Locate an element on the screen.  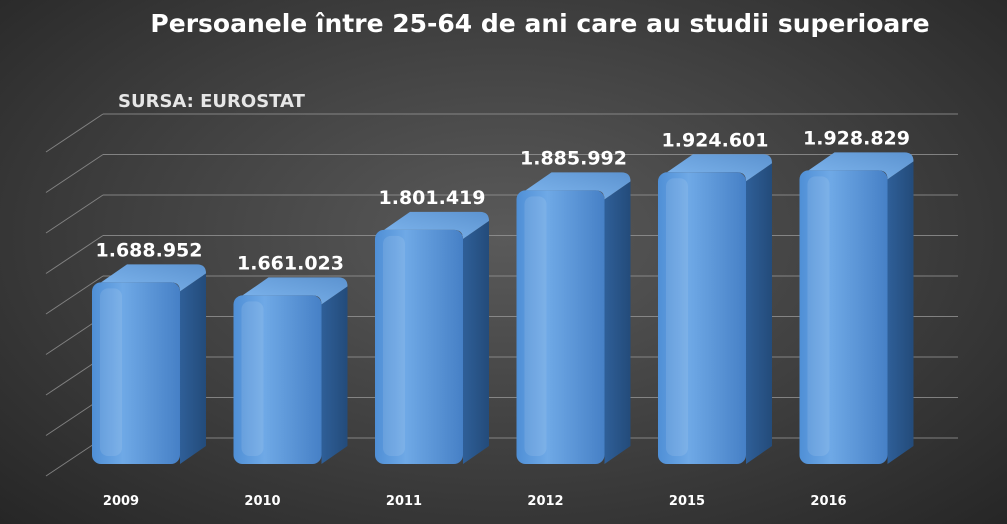
bar-2011 is located at coordinates (432, 337).